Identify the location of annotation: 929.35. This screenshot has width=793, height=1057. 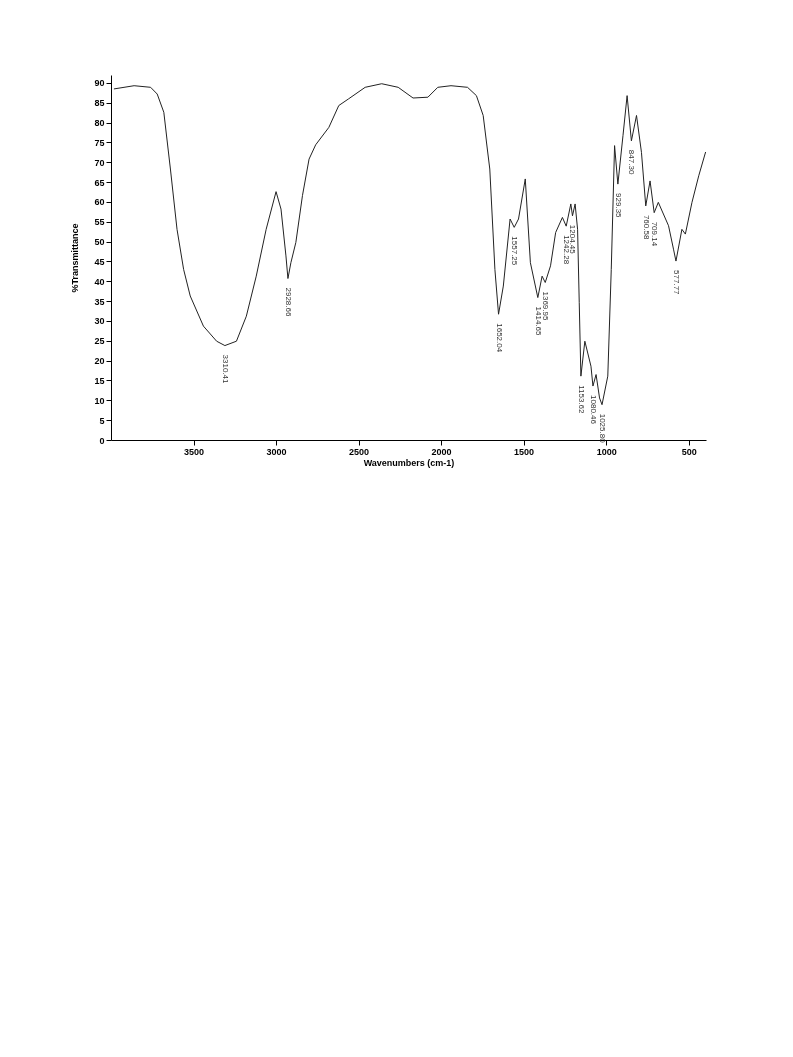
(618, 206).